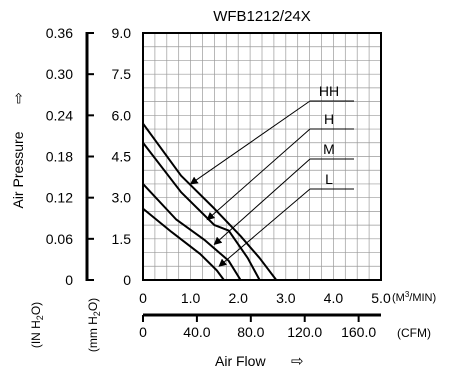  I want to click on leader-arrow-h, so click(258, 174).